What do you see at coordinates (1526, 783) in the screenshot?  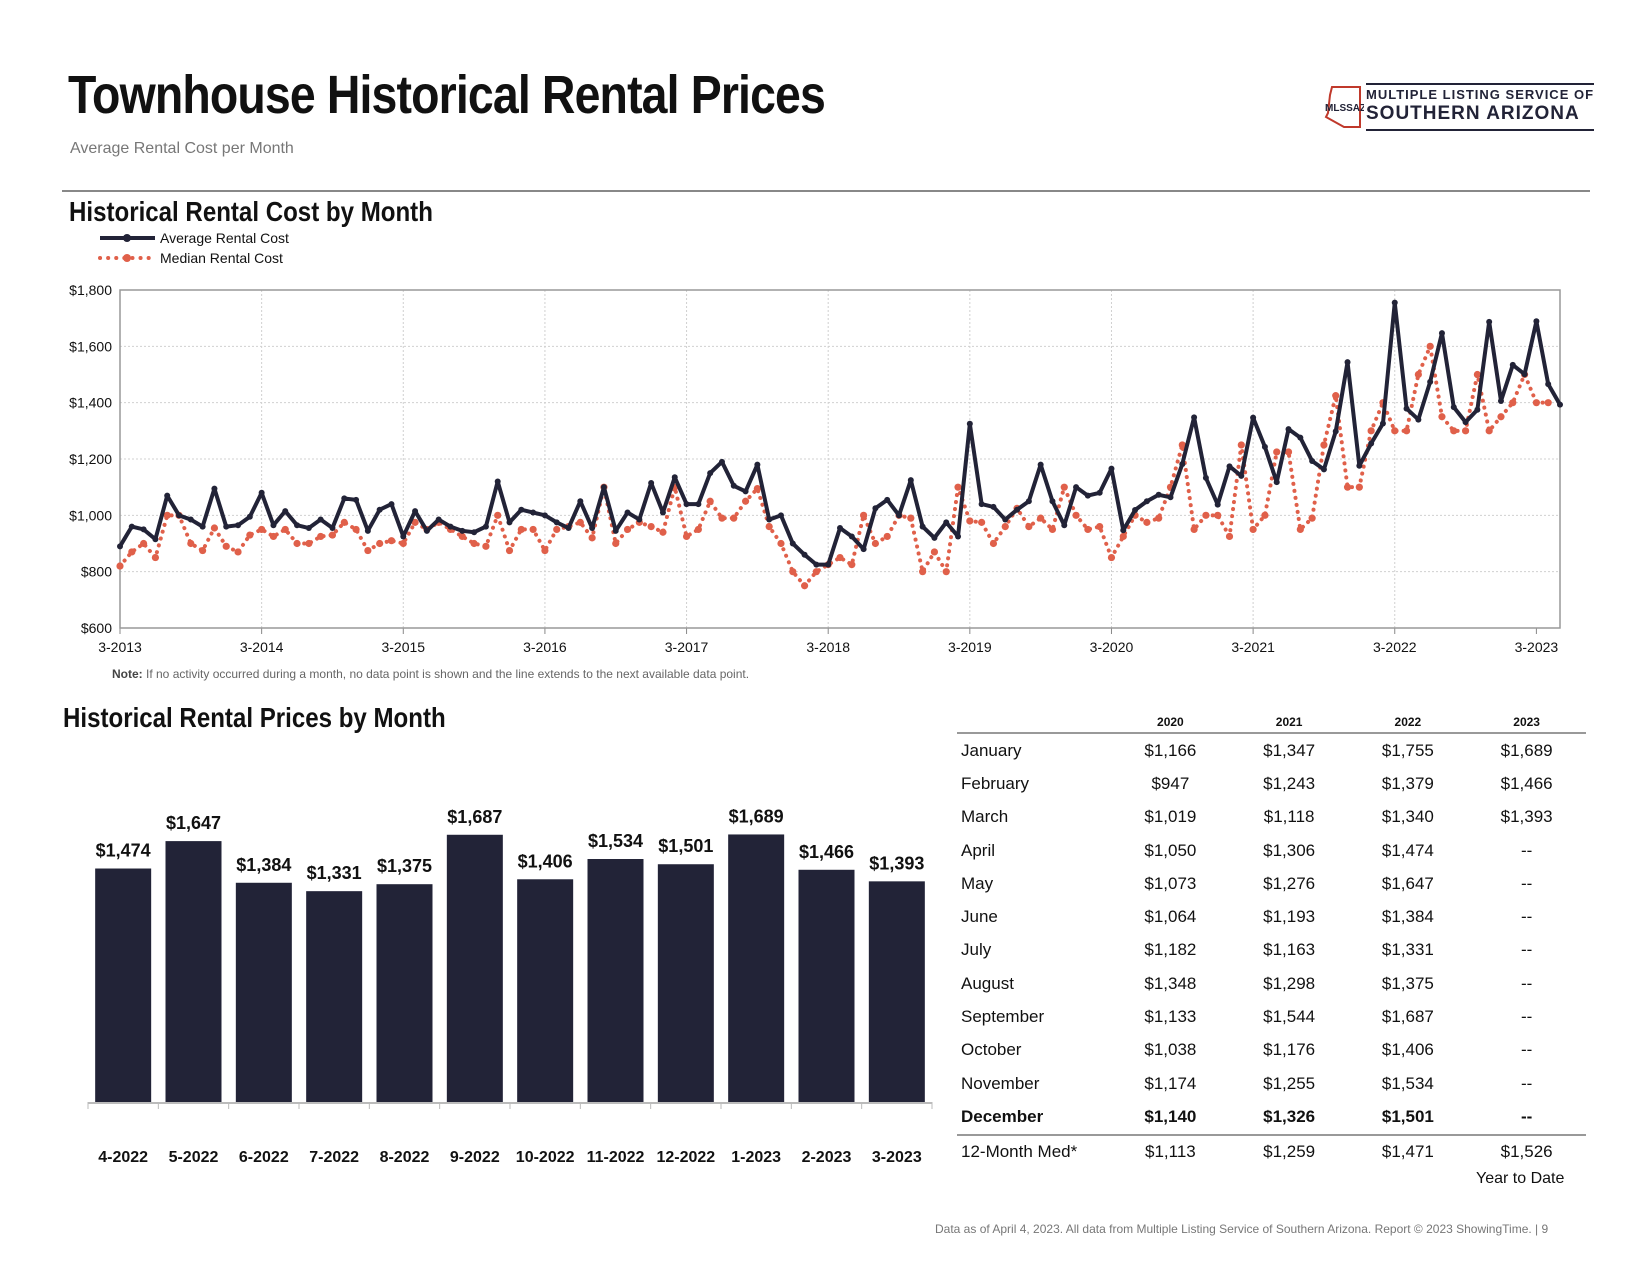 I see `table-cell: $1,466` at bounding box center [1526, 783].